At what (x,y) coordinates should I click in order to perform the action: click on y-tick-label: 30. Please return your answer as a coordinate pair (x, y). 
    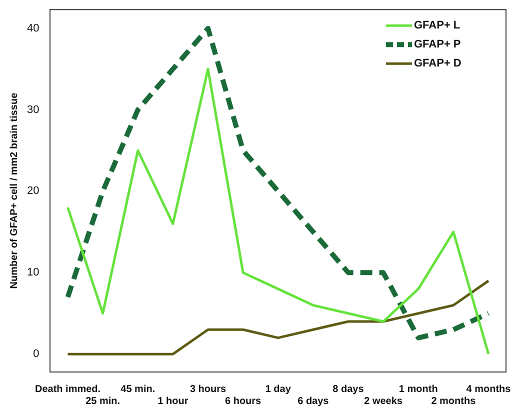
    Looking at the image, I should click on (33, 110).